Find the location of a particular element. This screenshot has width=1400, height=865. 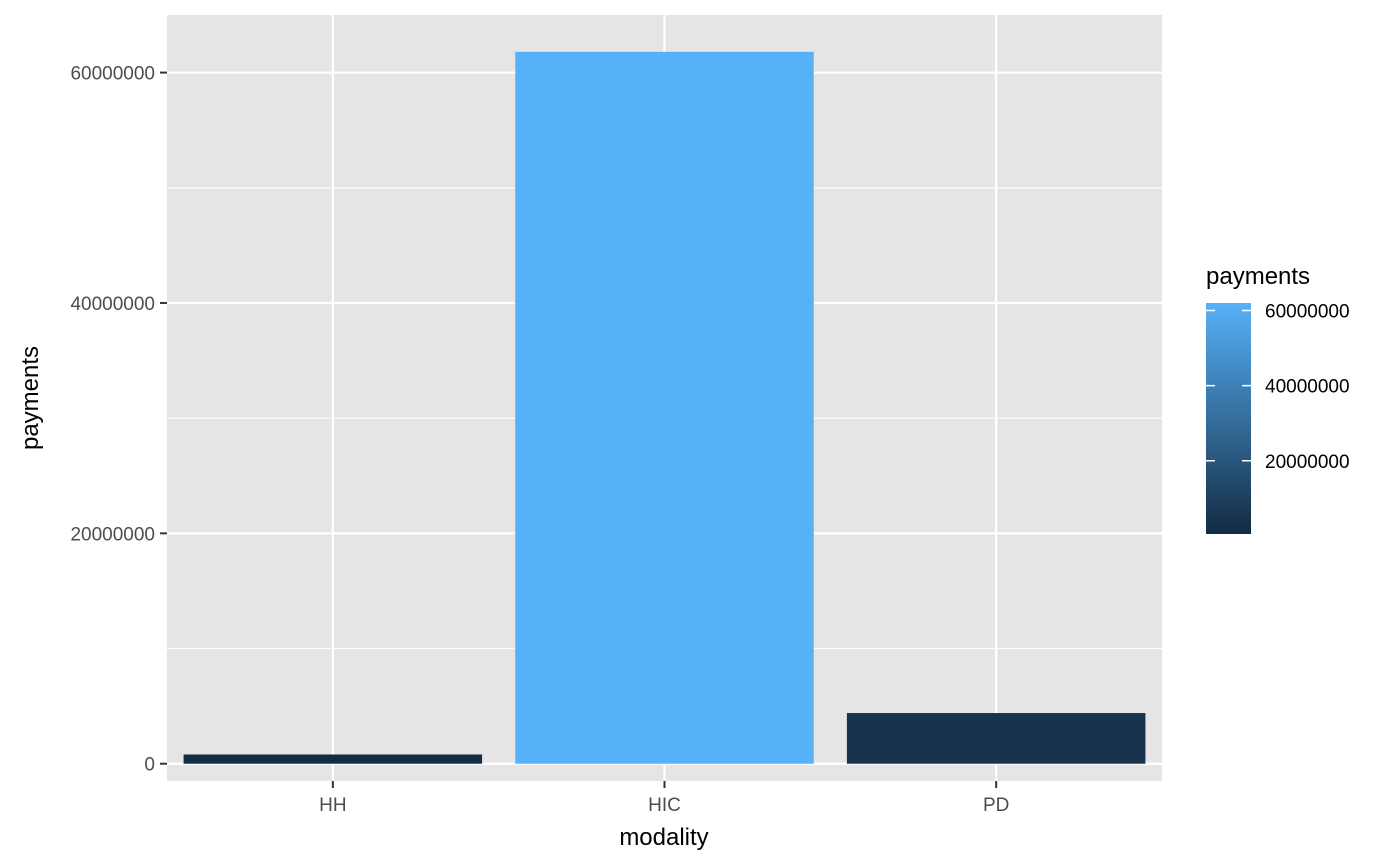

bar-hh is located at coordinates (333, 759).